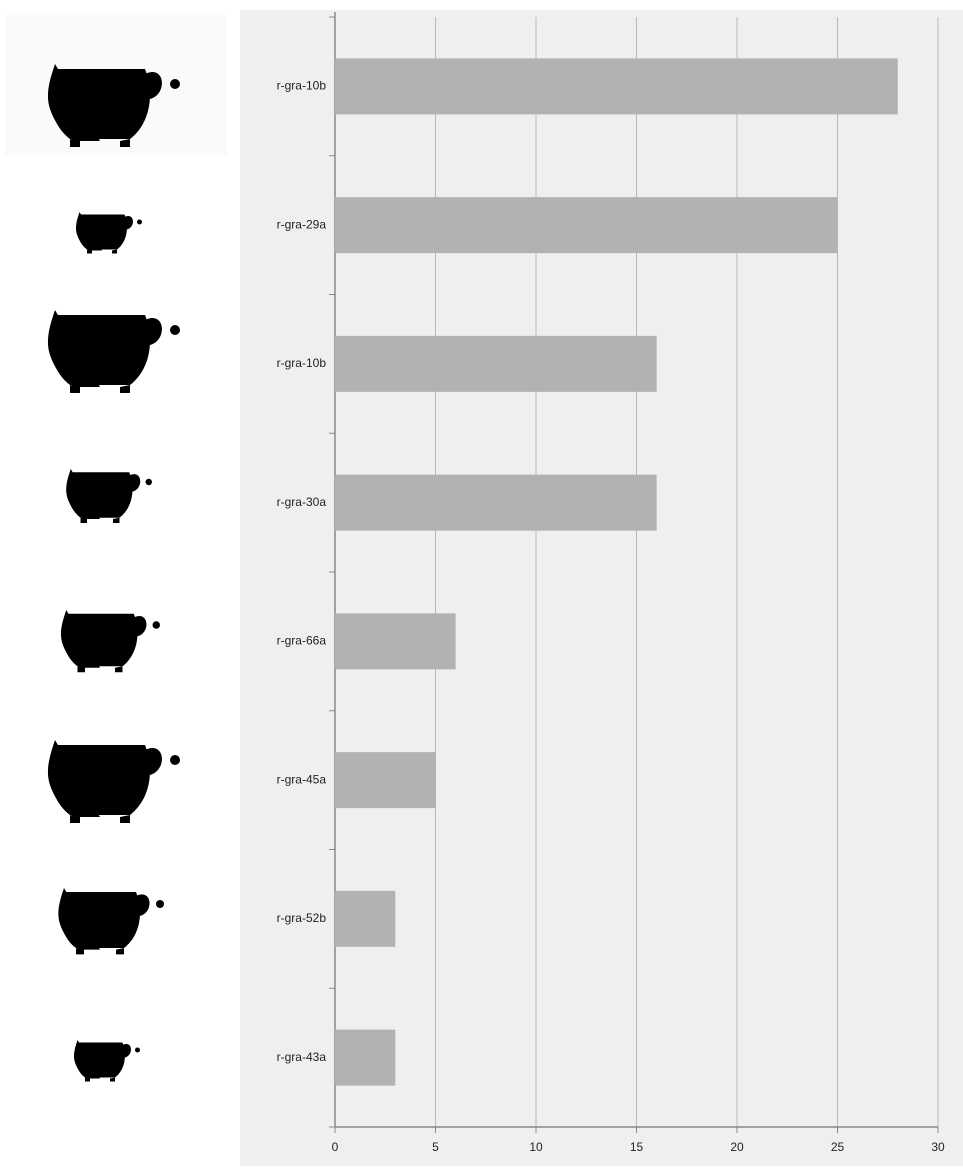  What do you see at coordinates (302, 1057) in the screenshot?
I see `y-tick-label: r-gra-43a` at bounding box center [302, 1057].